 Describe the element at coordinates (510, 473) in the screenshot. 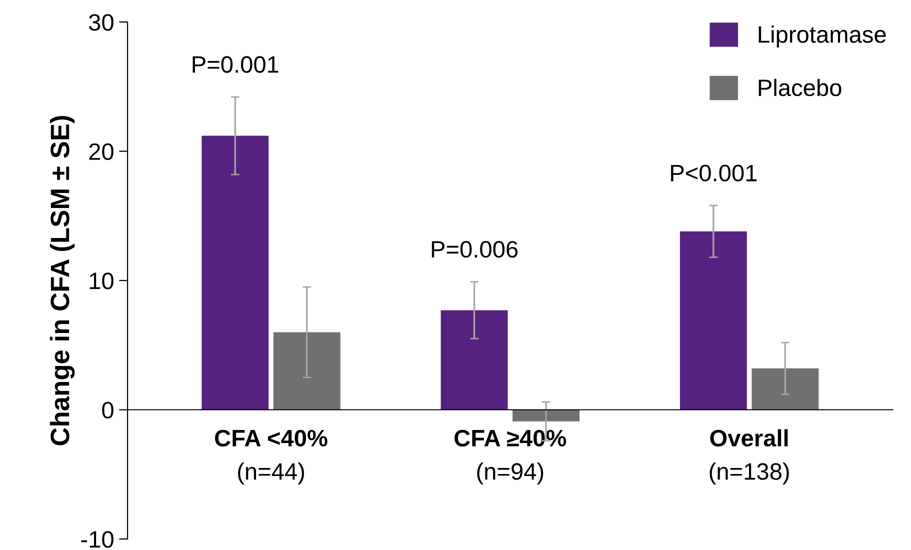

I see `annotation: (n=94)` at that location.